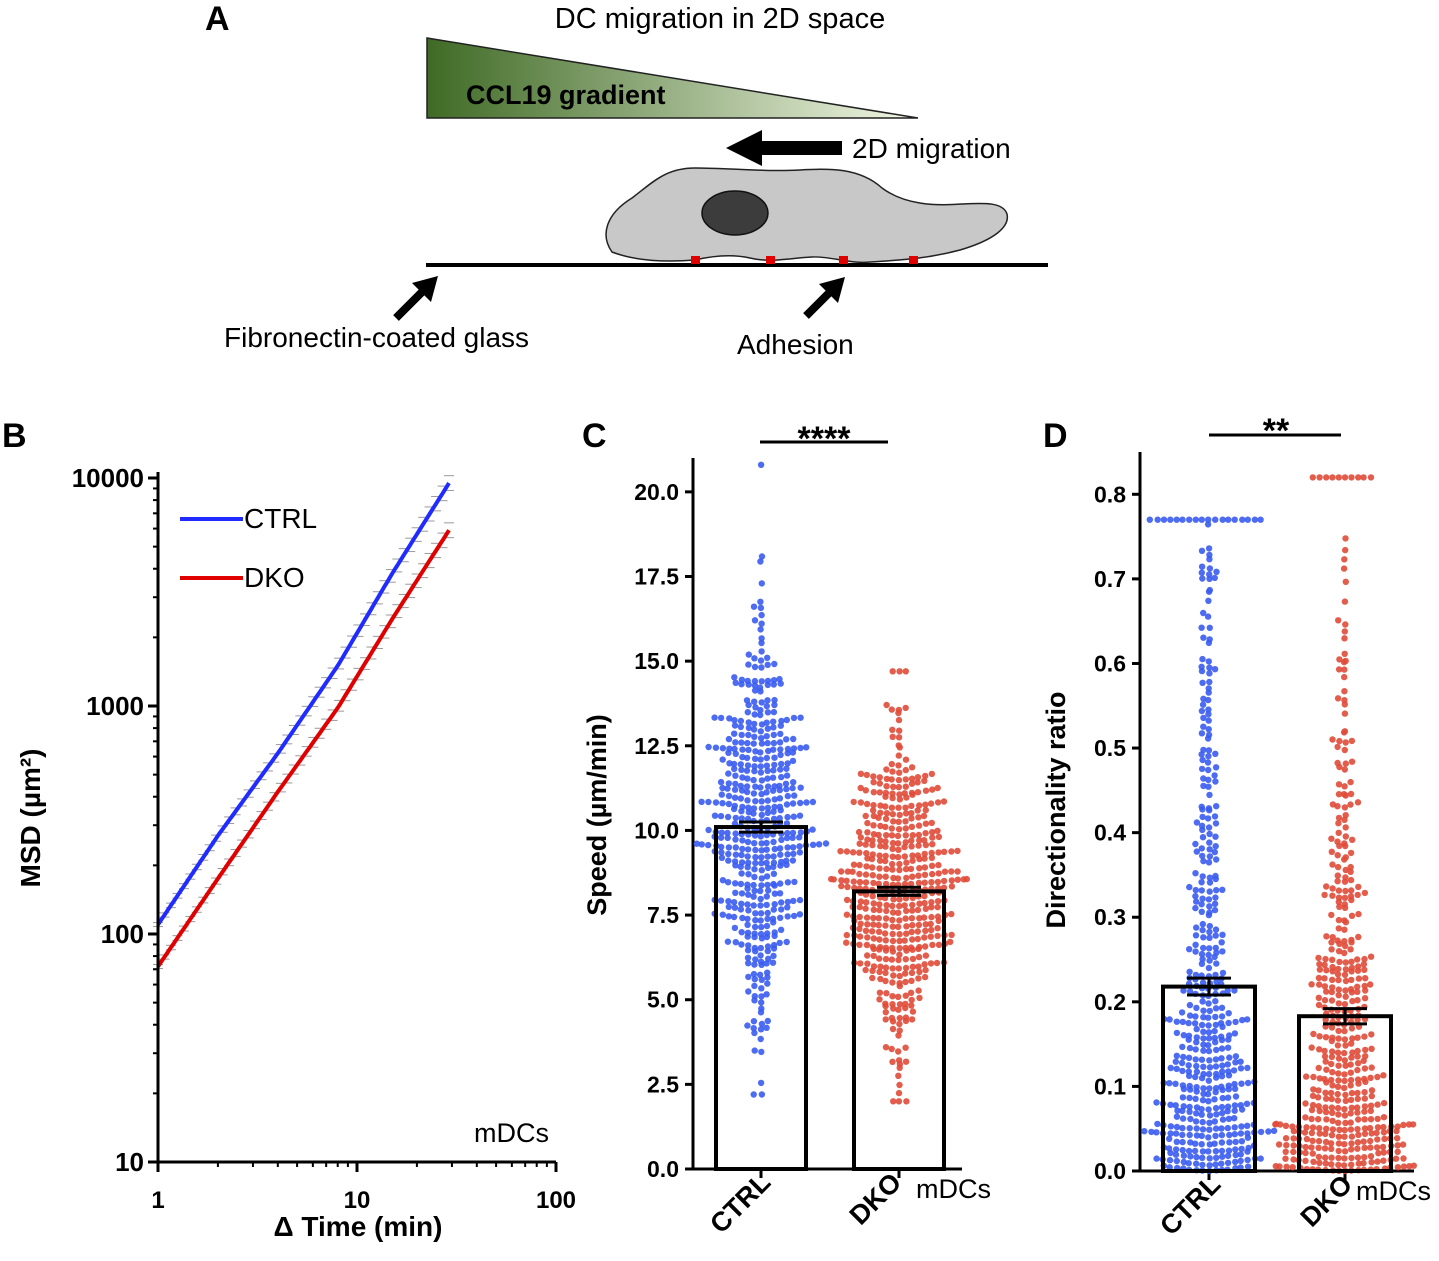 The height and width of the screenshot is (1261, 1439). What do you see at coordinates (410, 303) in the screenshot?
I see `substrate-pointer-arrow` at bounding box center [410, 303].